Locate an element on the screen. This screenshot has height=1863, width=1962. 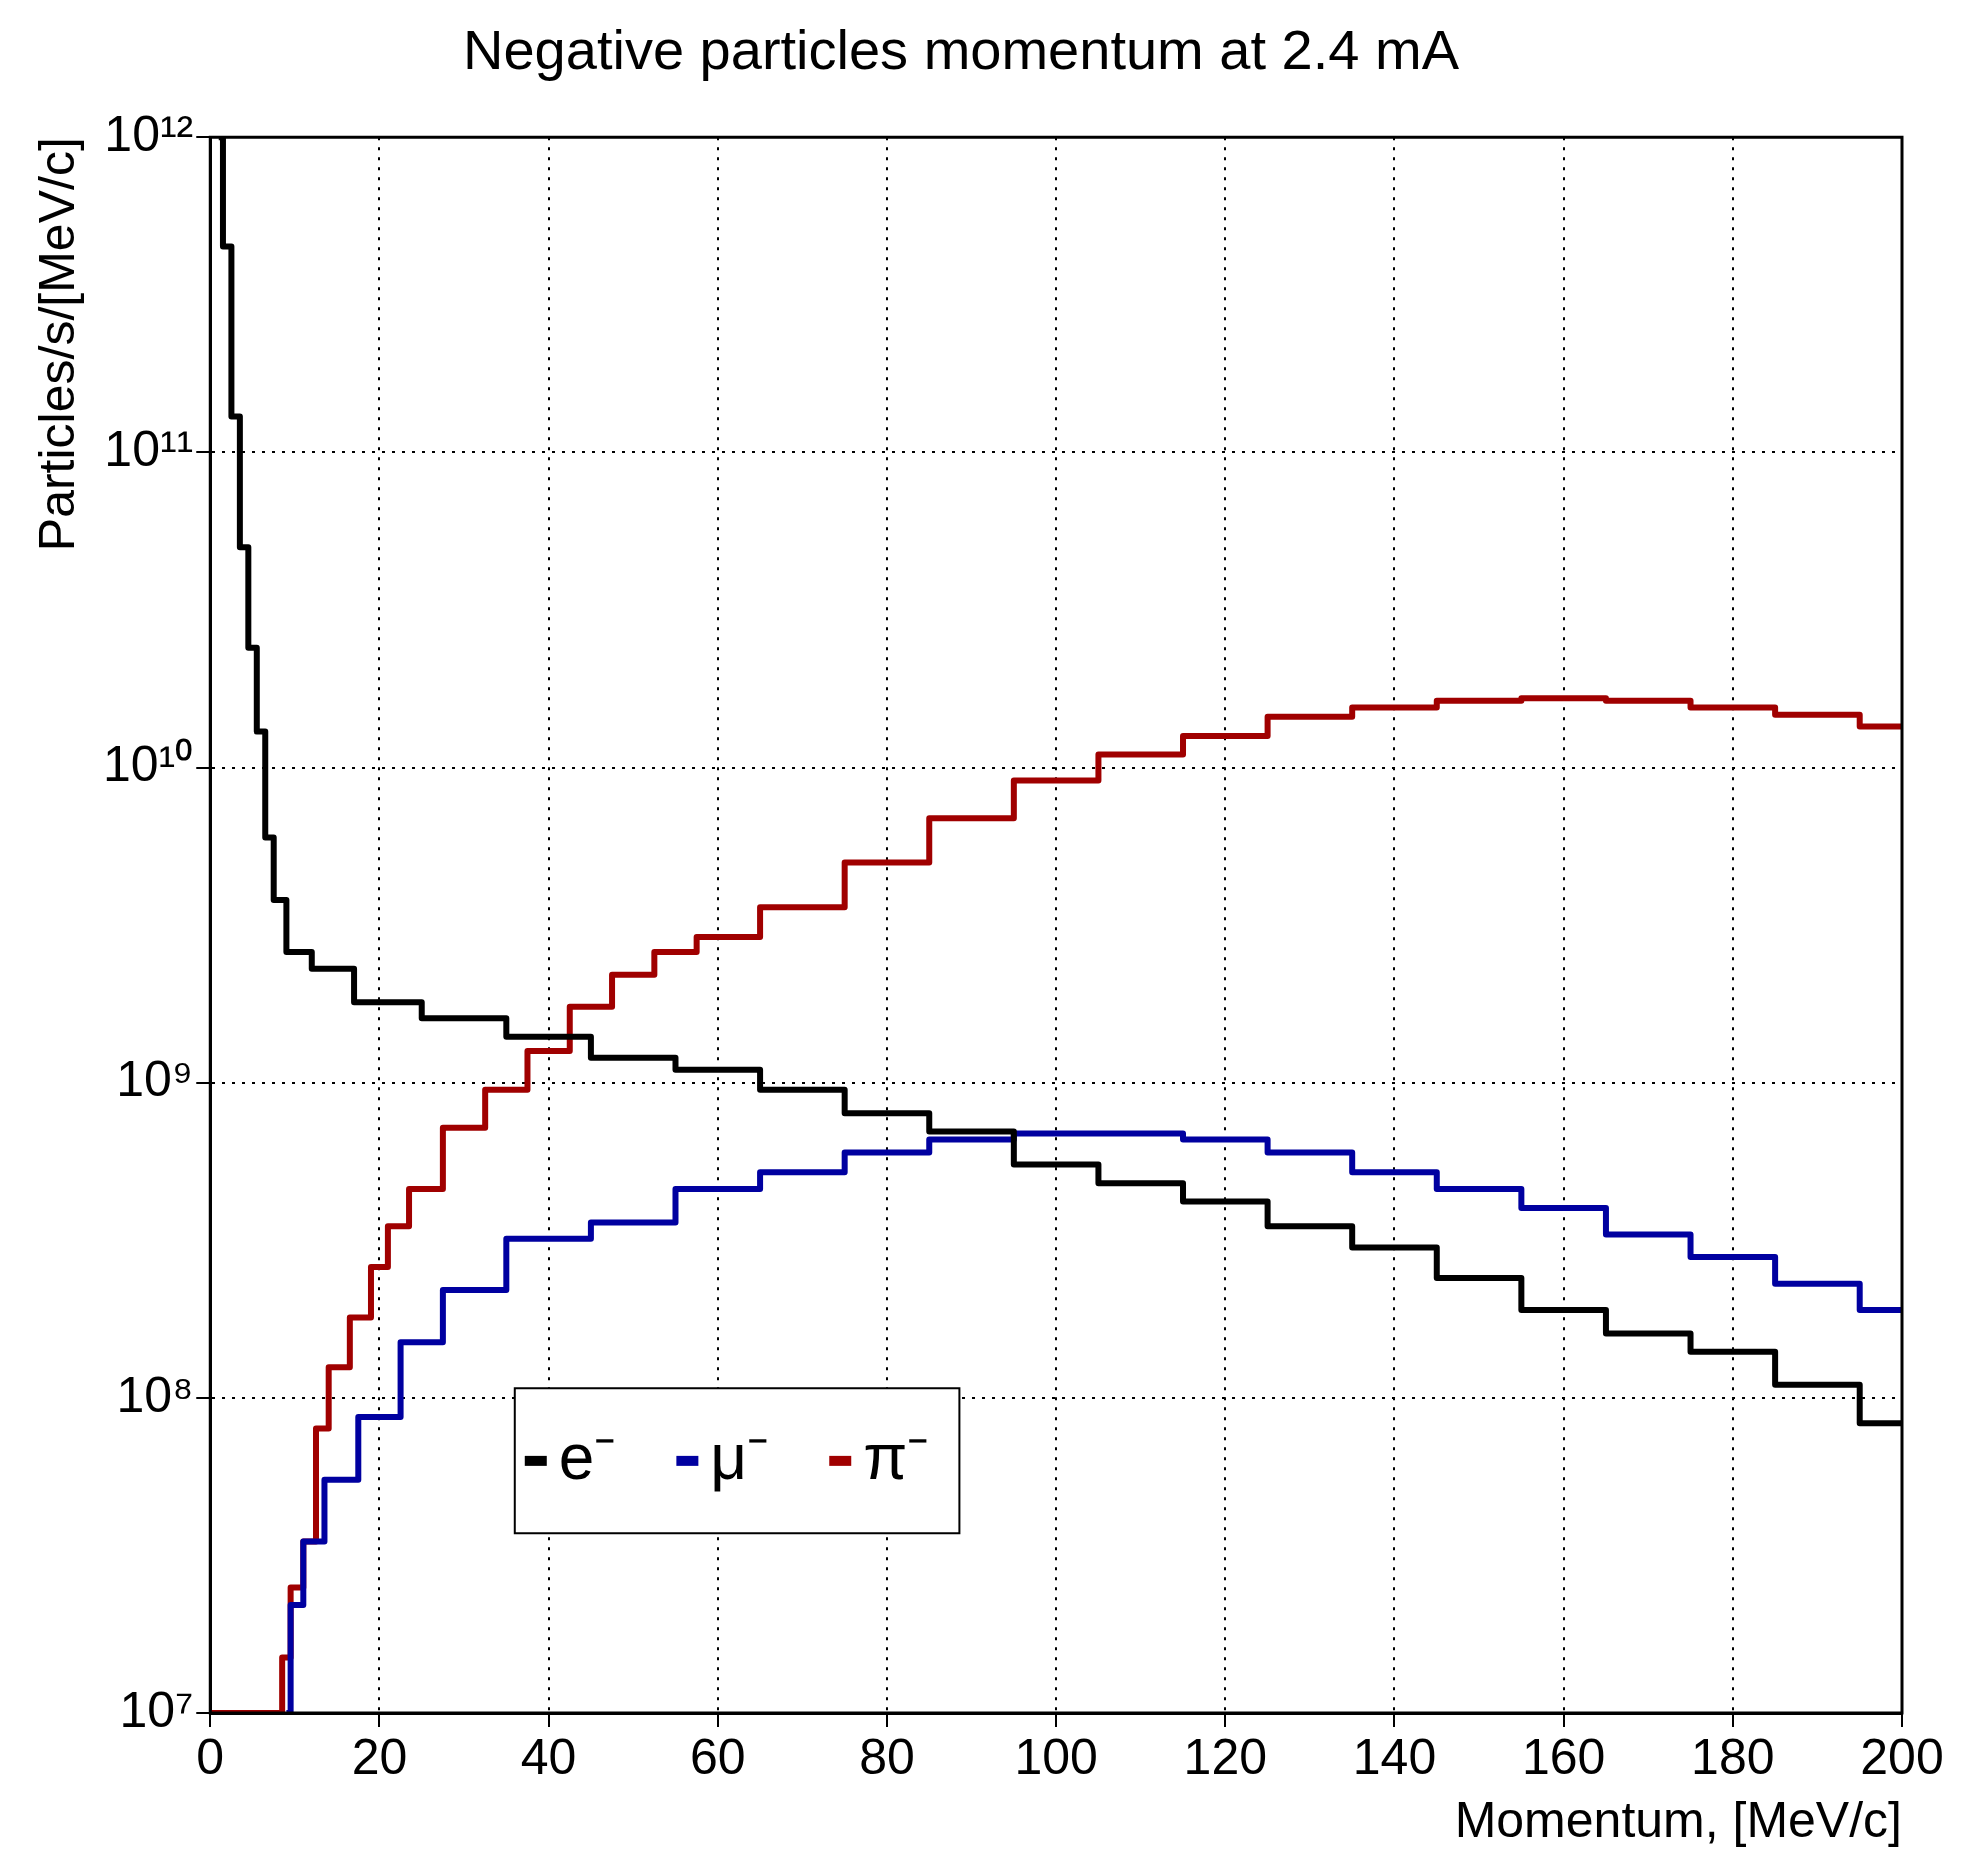
y-tick-label: 10¹¹ is located at coordinates (149, 449).